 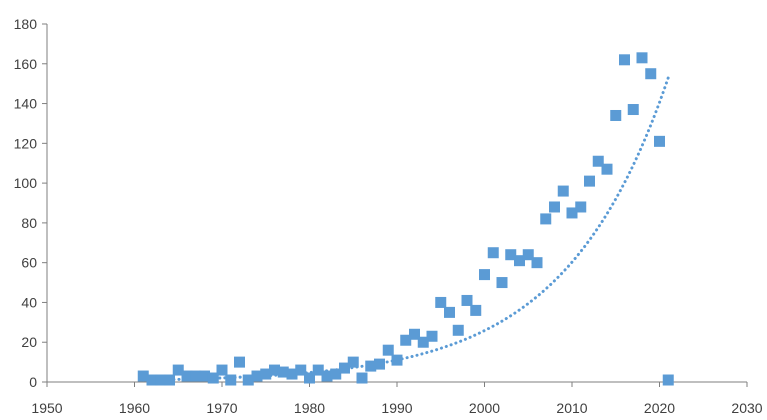 I want to click on x-tick-label: 1990, so click(x=396, y=408).